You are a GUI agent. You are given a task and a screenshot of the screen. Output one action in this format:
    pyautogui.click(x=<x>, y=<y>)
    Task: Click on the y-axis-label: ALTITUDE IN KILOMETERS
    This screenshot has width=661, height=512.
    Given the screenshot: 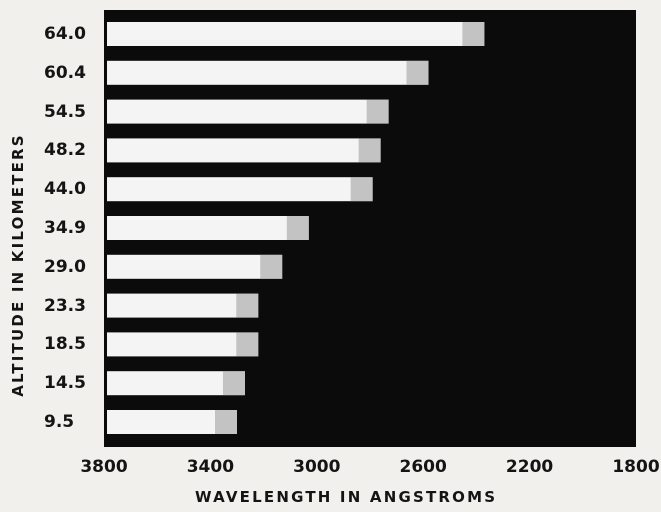 What is the action you would take?
    pyautogui.click(x=18, y=265)
    